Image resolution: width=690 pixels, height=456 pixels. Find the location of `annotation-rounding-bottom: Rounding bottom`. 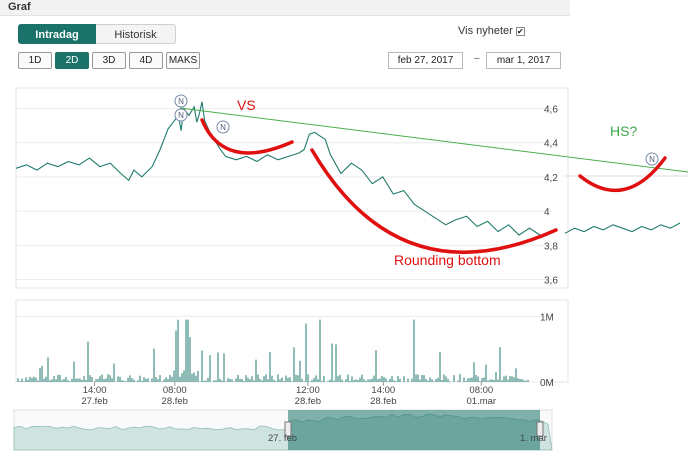

annotation-rounding-bottom: Rounding bottom is located at coordinates (447, 260).